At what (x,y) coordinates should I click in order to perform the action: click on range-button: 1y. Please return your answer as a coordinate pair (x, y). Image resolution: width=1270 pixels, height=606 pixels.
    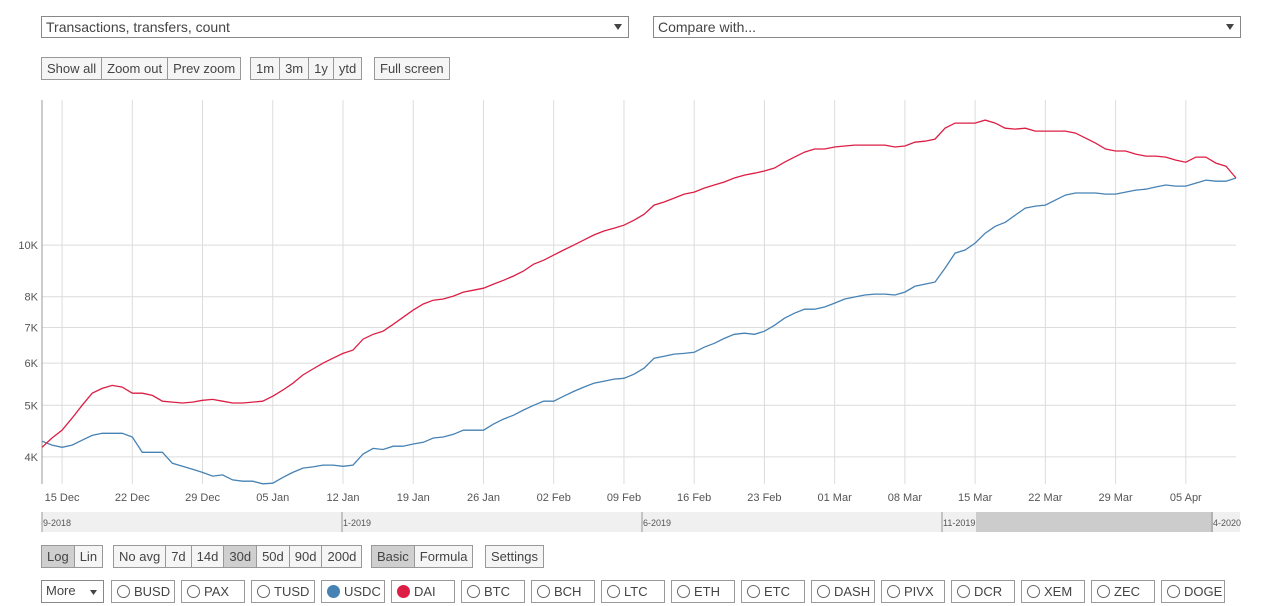
    Looking at the image, I should click on (321, 68).